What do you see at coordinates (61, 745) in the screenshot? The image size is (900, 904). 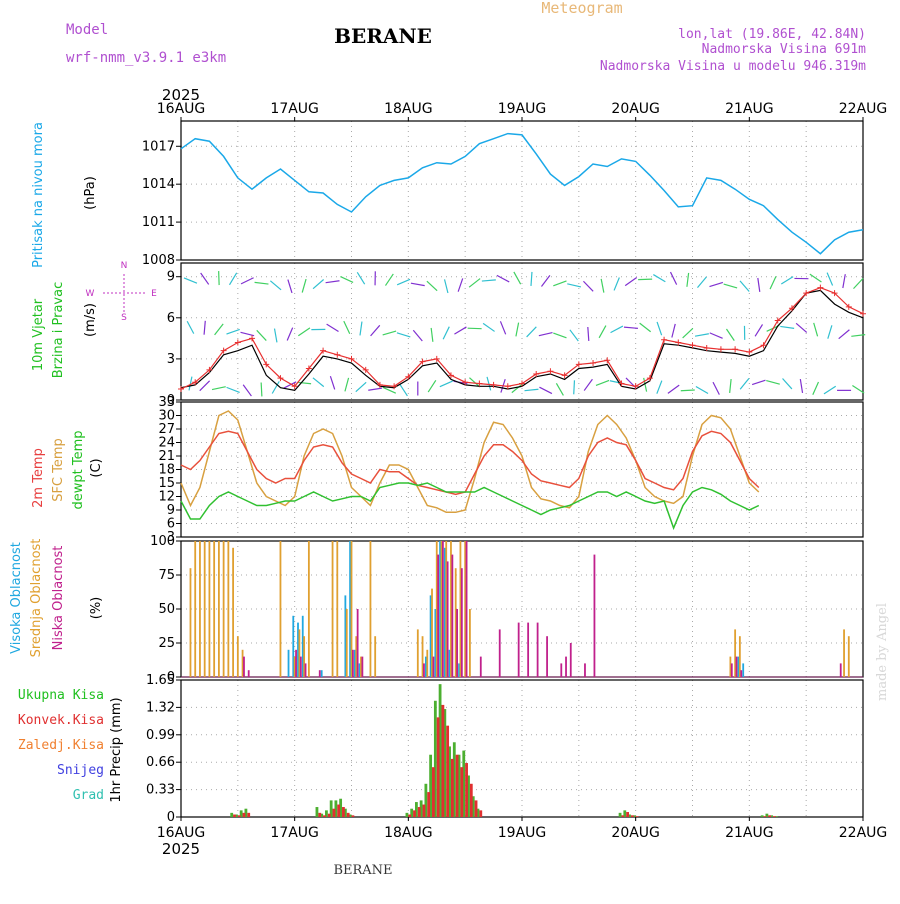 I see `legend-zaledj: Zaledj.Kisa` at bounding box center [61, 745].